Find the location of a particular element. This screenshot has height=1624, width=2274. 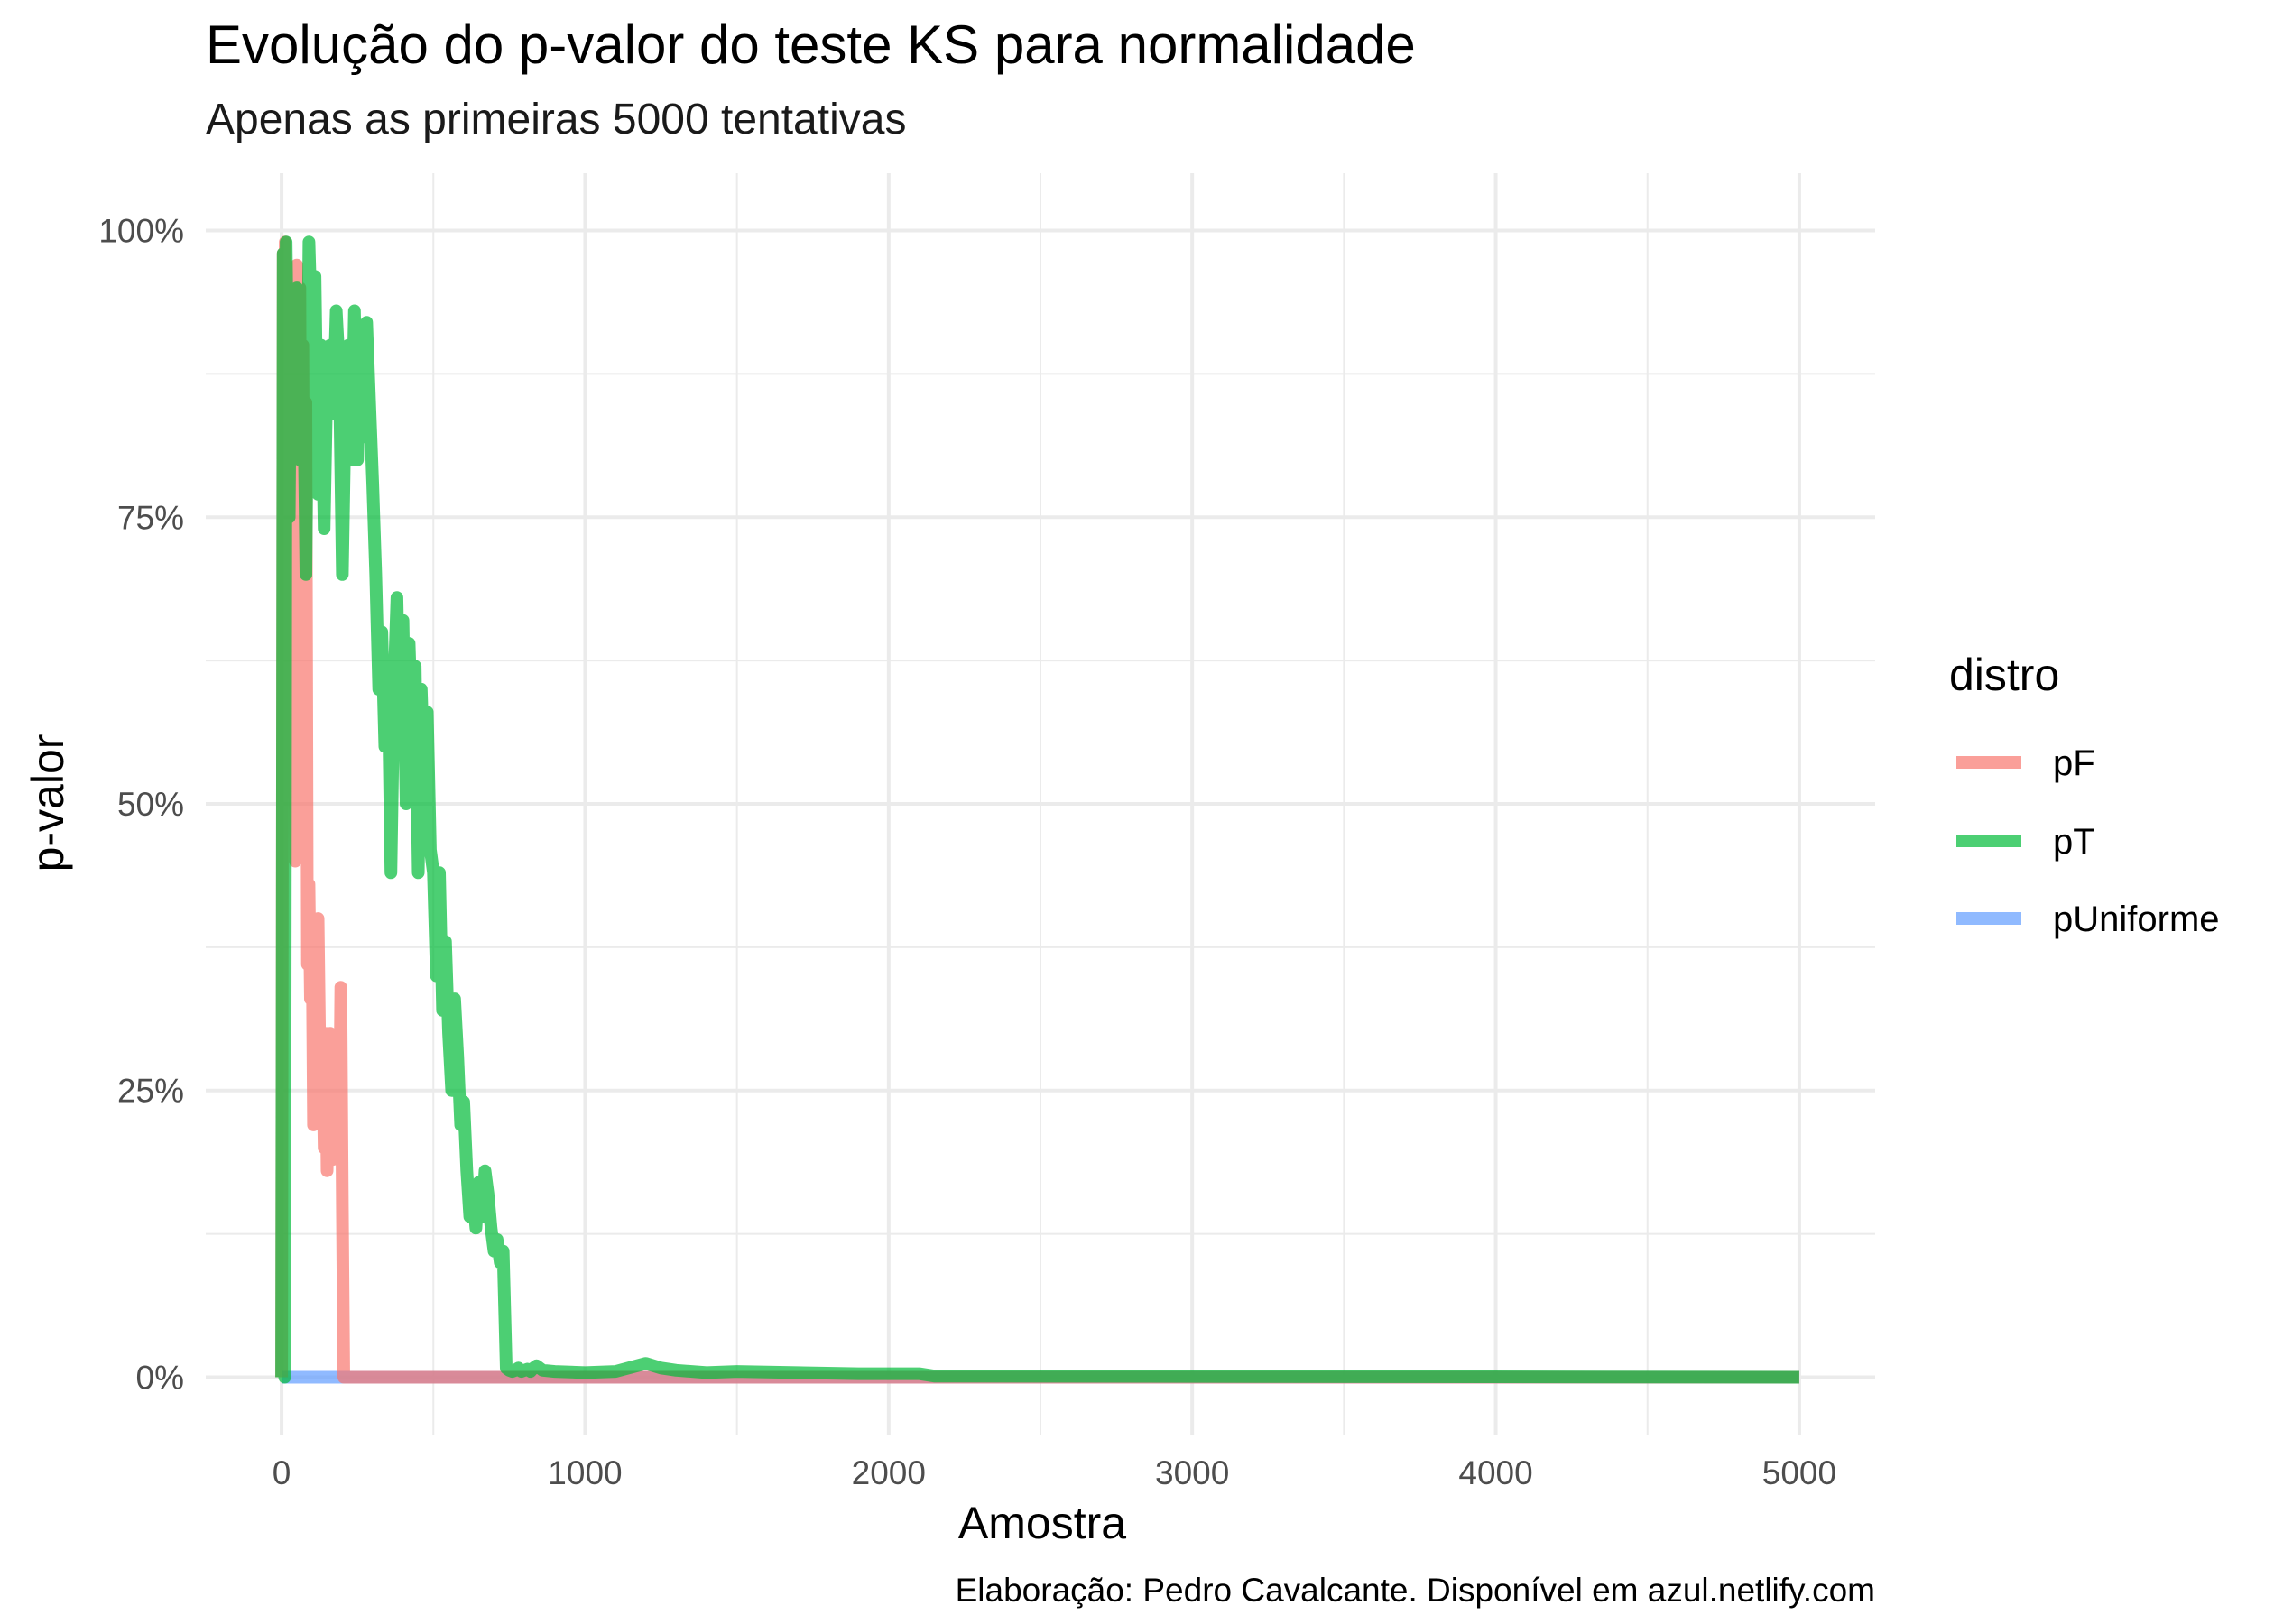

legend-label-pt: pT is located at coordinates (2074, 842).